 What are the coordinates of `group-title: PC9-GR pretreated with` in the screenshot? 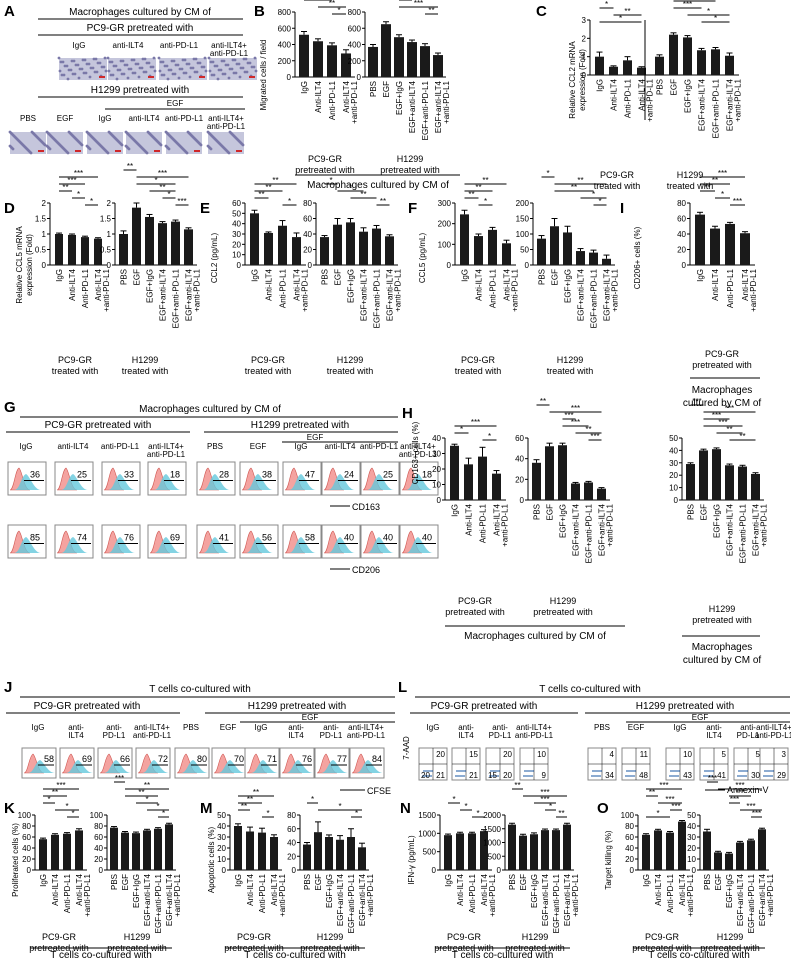 It's located at (475, 606).